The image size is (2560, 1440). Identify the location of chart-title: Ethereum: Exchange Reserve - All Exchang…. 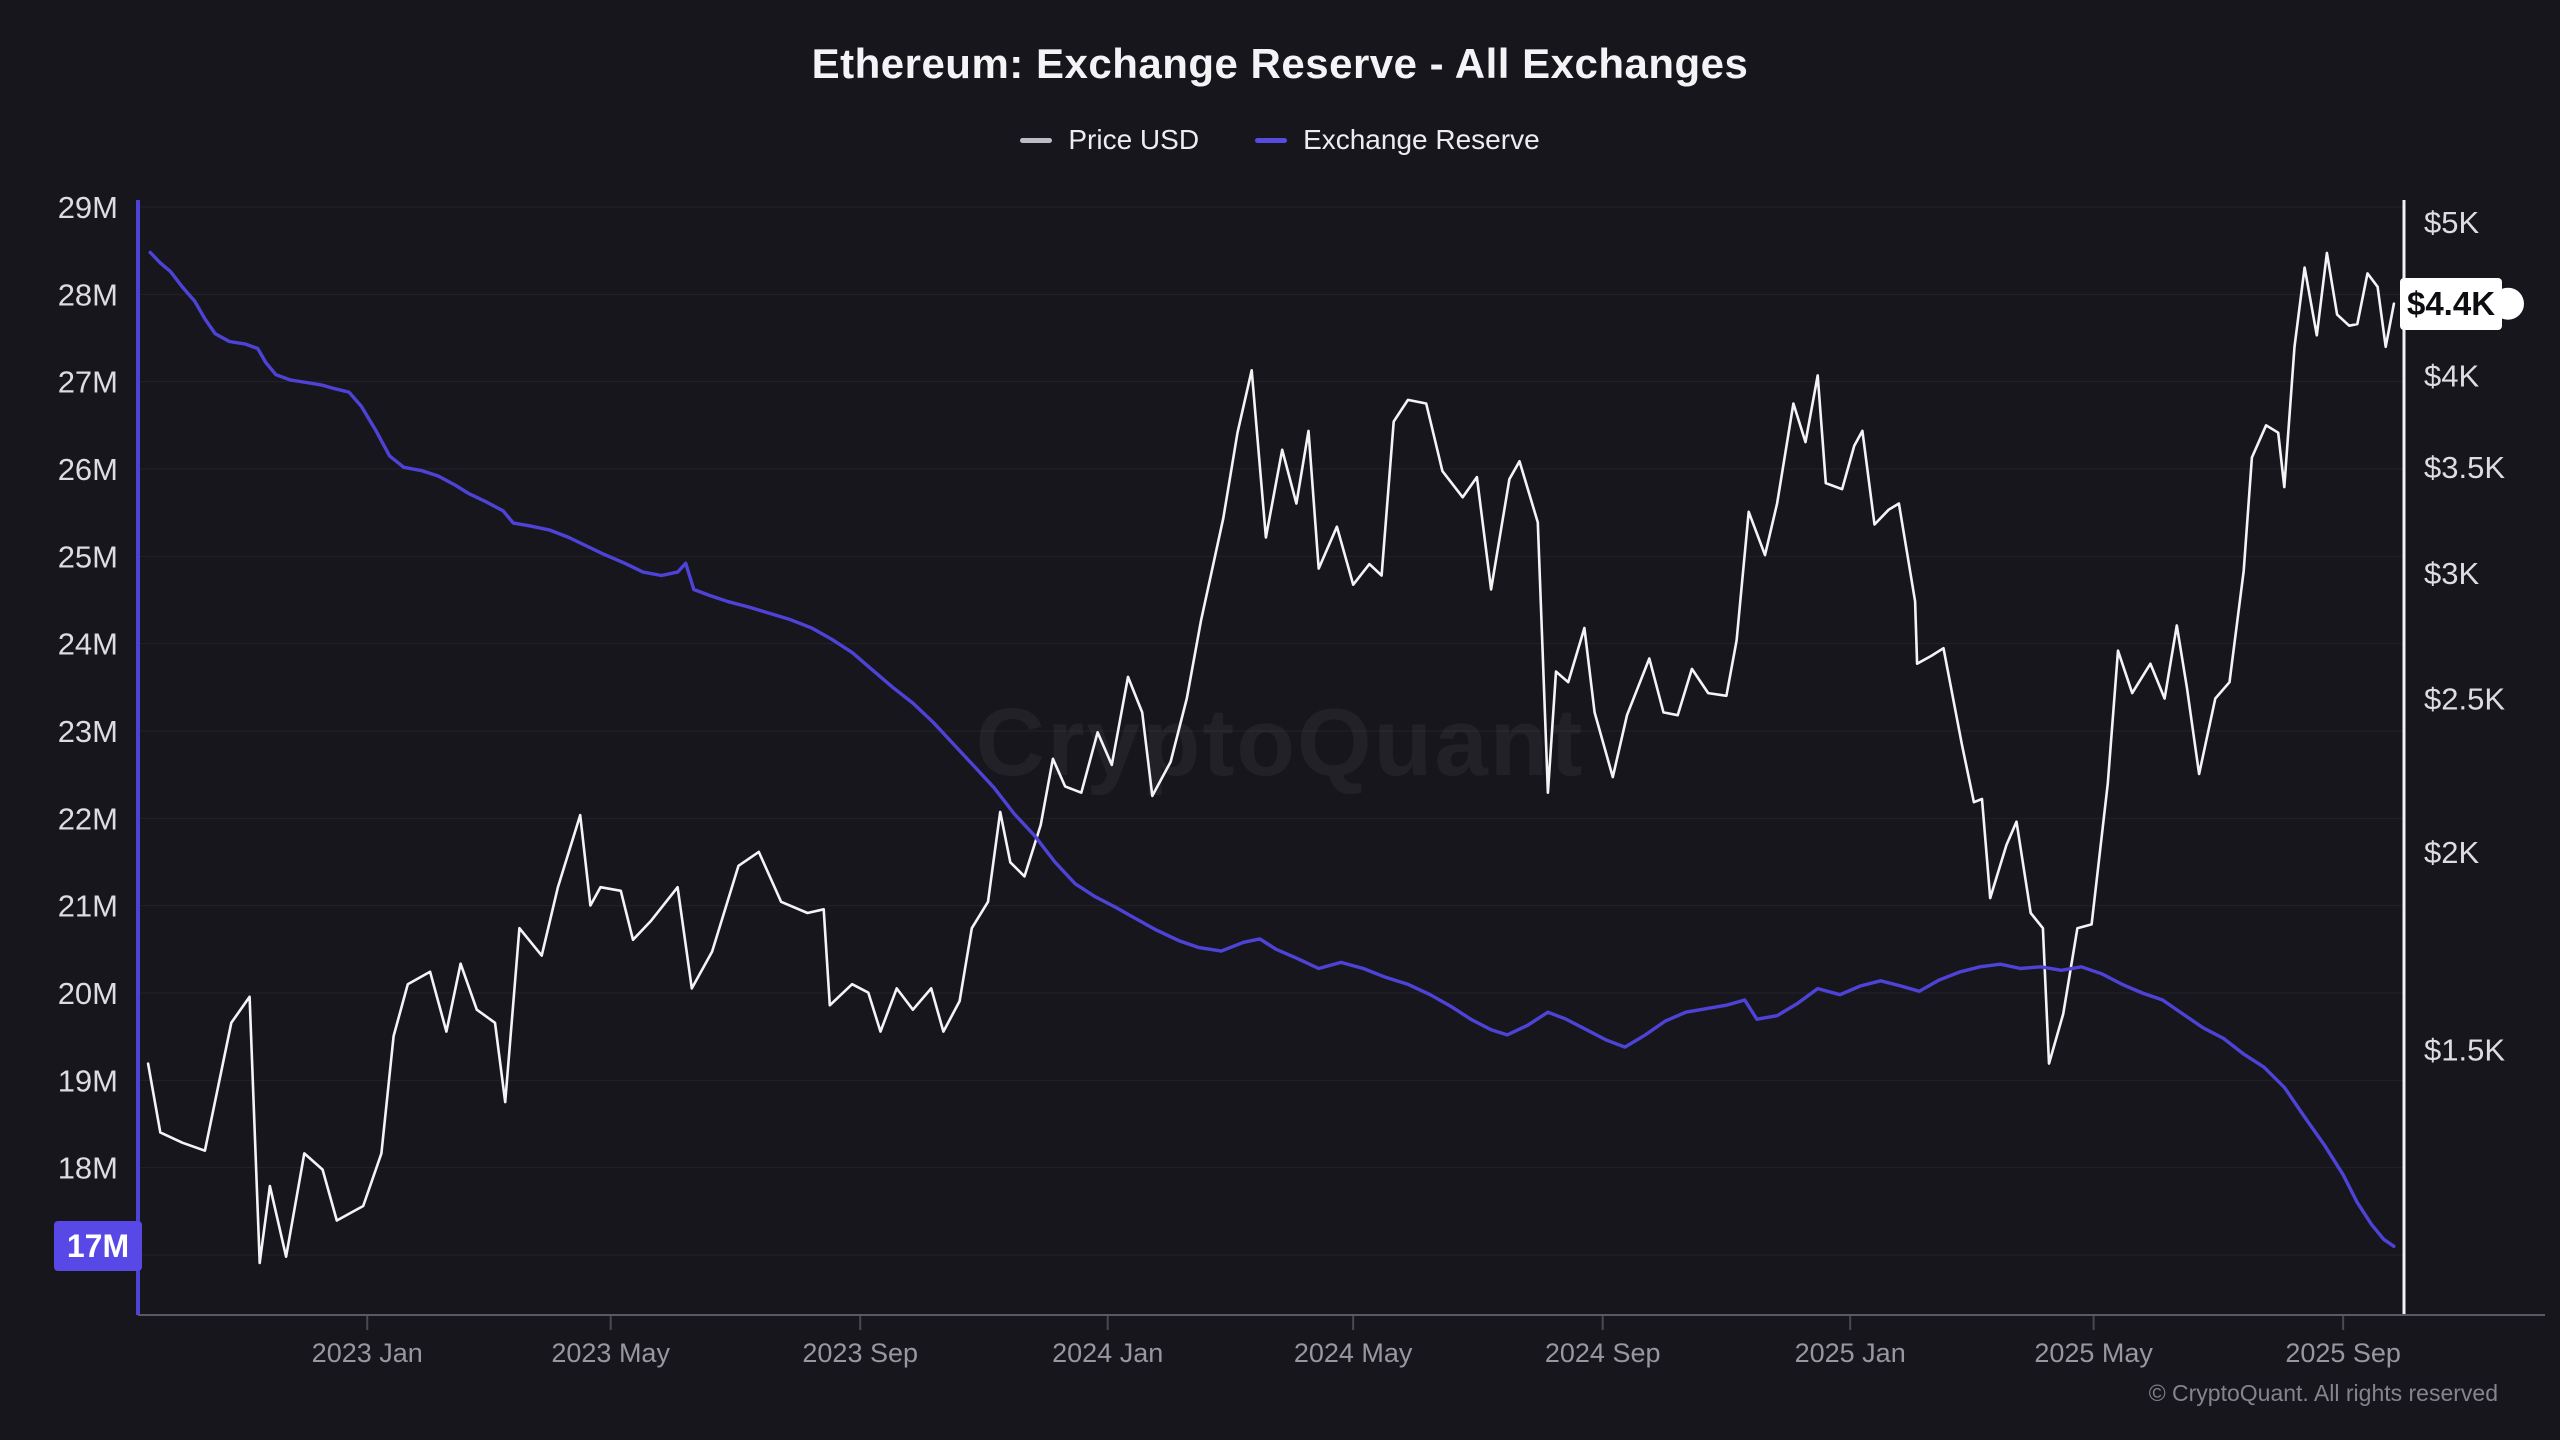
(1280, 63).